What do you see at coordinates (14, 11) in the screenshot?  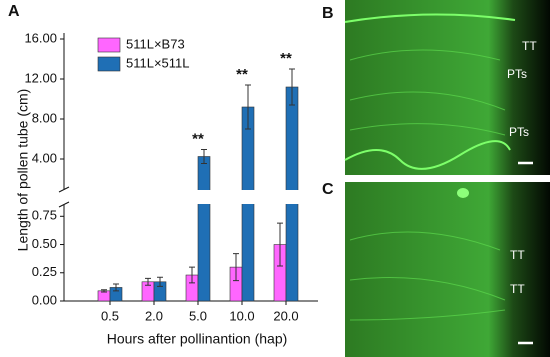 I see `panel-label: A` at bounding box center [14, 11].